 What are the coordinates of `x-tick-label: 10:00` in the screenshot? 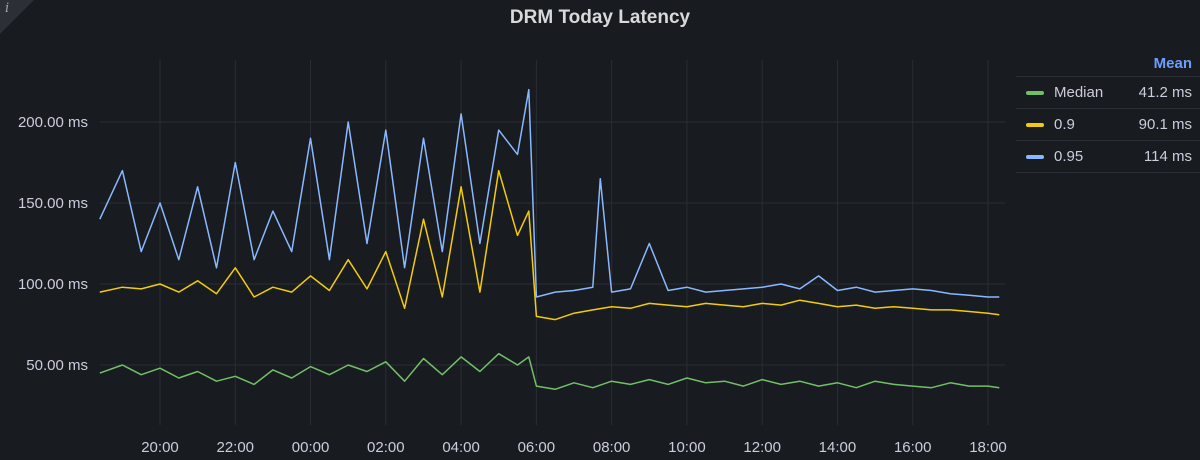 It's located at (687, 447).